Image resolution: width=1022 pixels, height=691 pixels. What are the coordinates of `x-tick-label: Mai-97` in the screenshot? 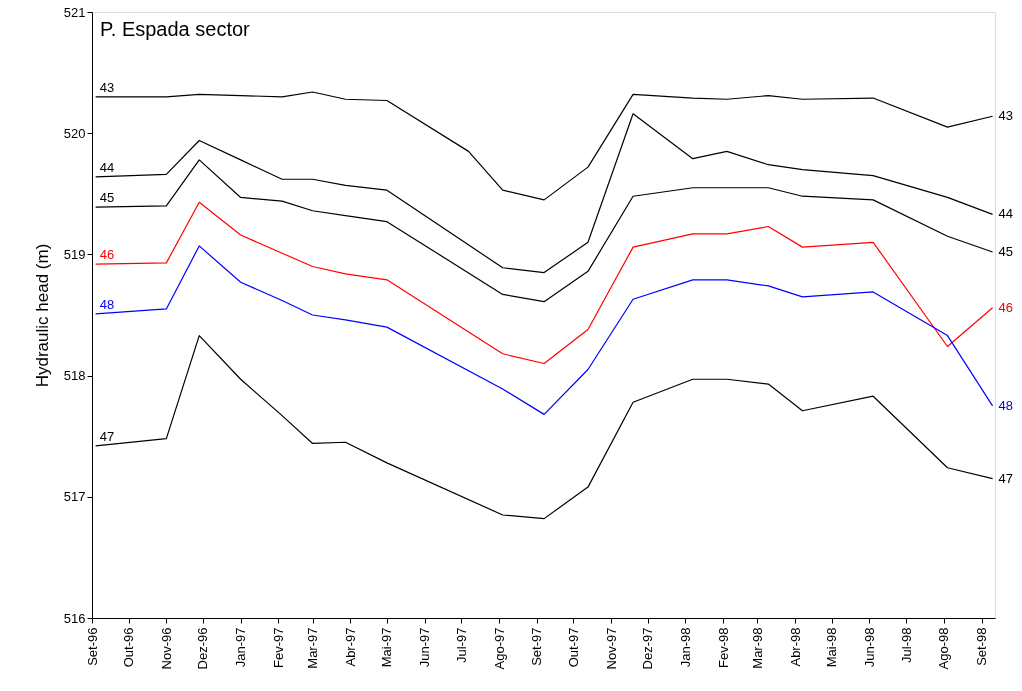 It's located at (387, 647).